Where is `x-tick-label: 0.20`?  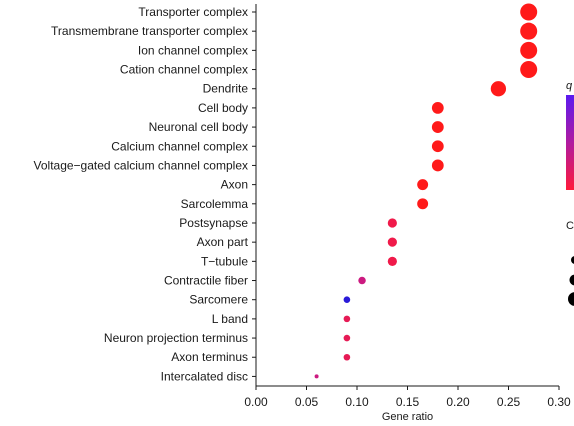 x-tick-label: 0.20 is located at coordinates (458, 402).